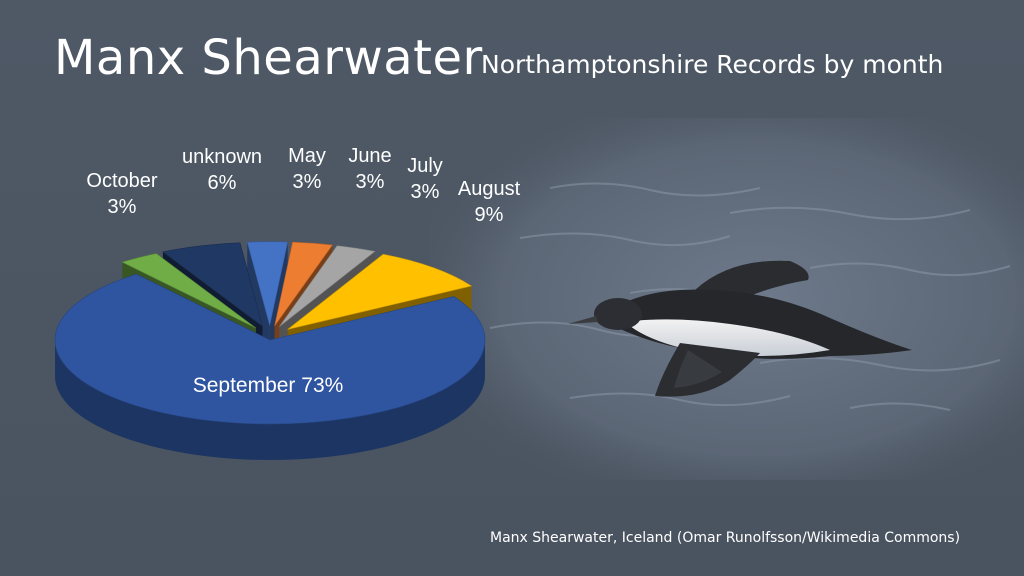 The height and width of the screenshot is (576, 1024). I want to click on slide-title: Manx Shearwater, so click(268, 58).